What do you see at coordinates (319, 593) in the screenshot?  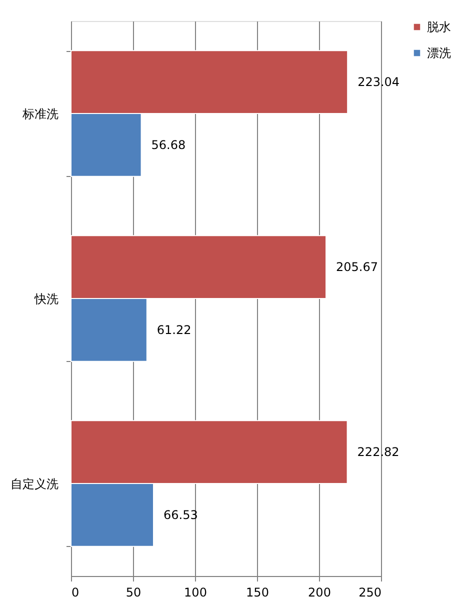 I see `x-tick-label: 200` at bounding box center [319, 593].